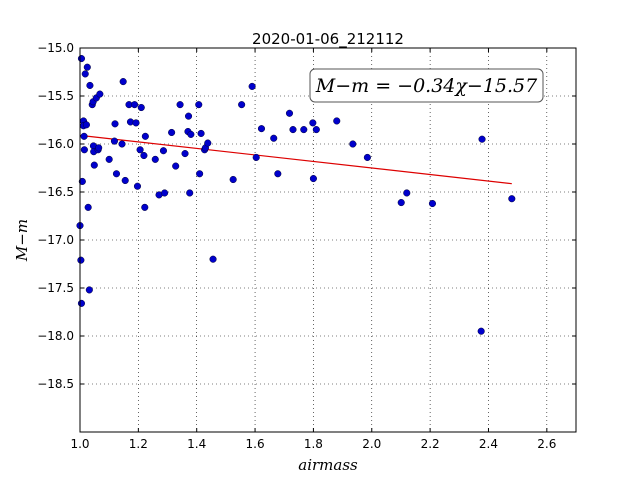 Image resolution: width=640 pixels, height=480 pixels. Describe the element at coordinates (255, 444) in the screenshot. I see `x-tick-label: 1.6` at that location.